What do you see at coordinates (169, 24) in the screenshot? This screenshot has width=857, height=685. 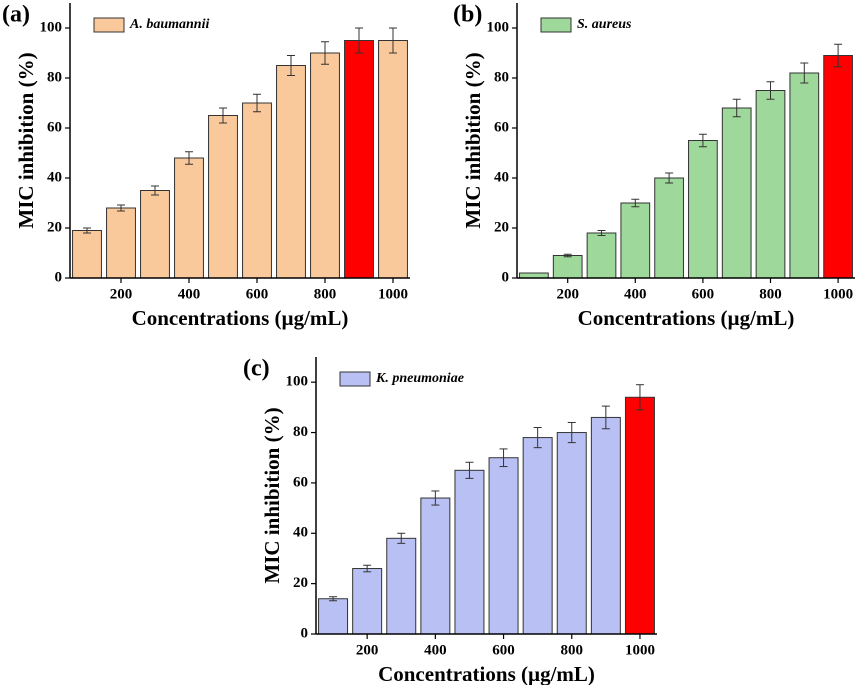 I see `legend-label: A. baumannii` at bounding box center [169, 24].